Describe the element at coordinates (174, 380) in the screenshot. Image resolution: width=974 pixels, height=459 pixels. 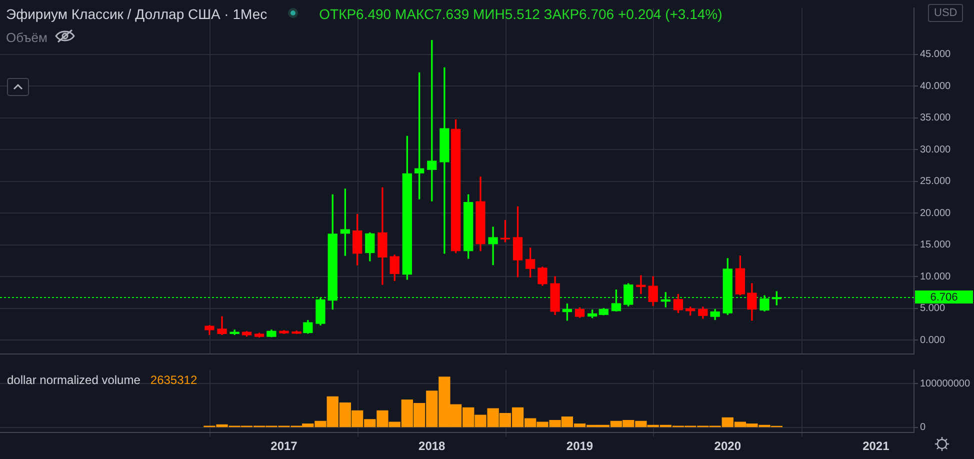
I see `annotation: 2635312` at that location.